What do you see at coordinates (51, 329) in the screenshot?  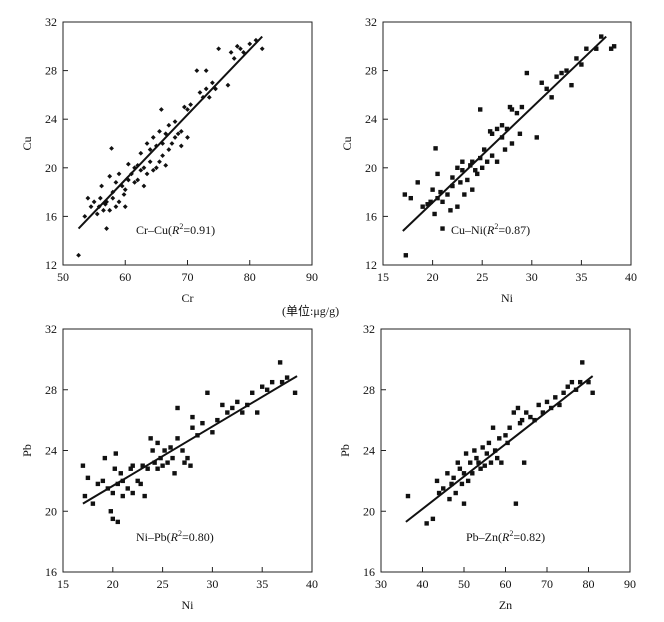 I see `y-tick-label: 32` at bounding box center [51, 329].